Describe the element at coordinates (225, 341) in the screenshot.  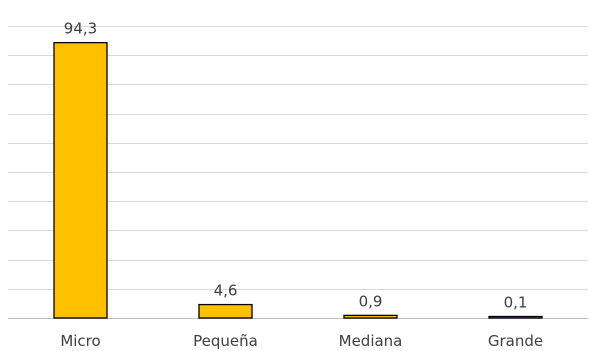
I see `tick-label-pequeña: Pequeña` at that location.